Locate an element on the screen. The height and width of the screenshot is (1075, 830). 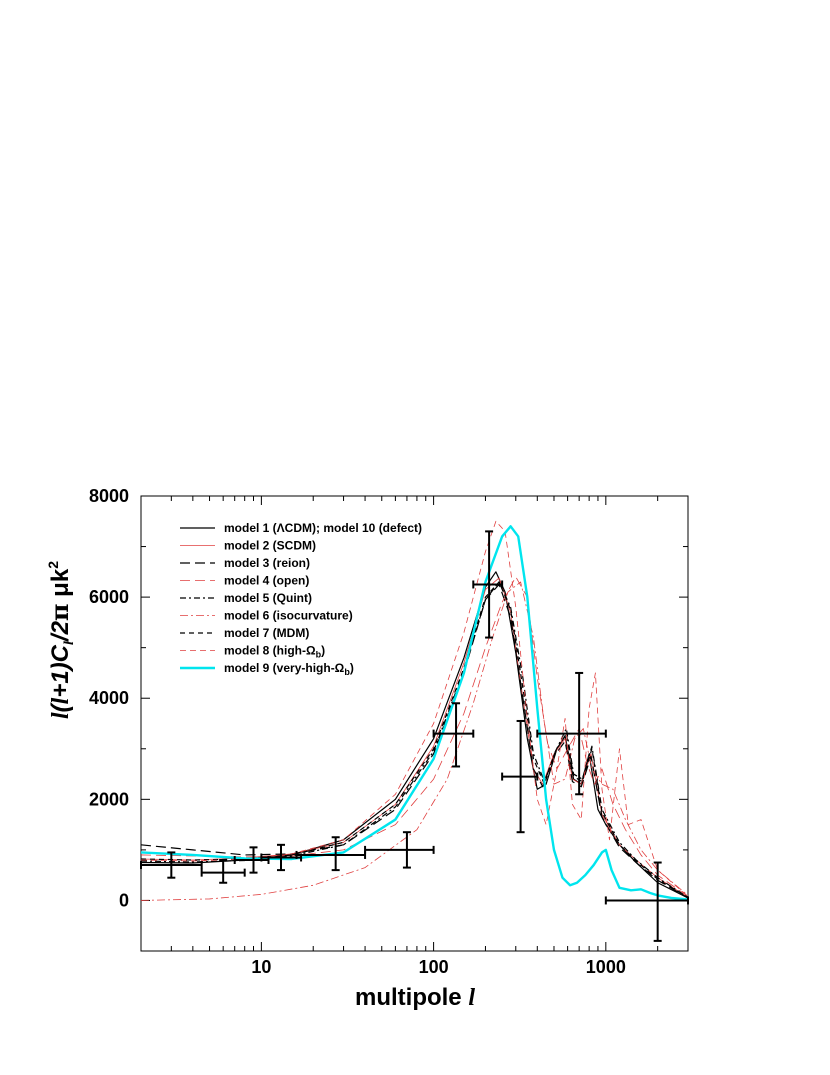
y-tick-label: 8000 is located at coordinates (109, 496).